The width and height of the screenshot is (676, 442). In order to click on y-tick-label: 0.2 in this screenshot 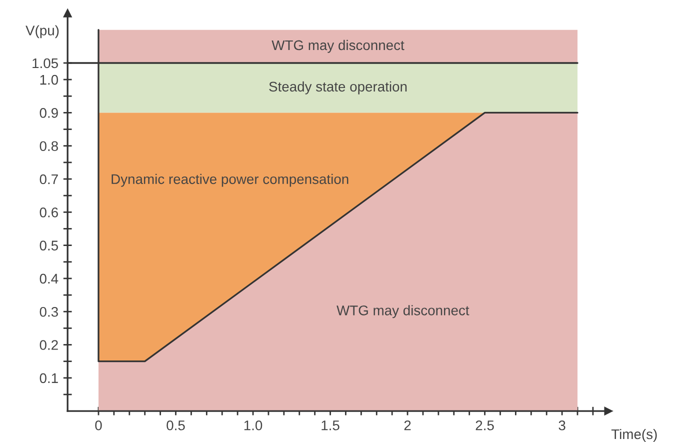, I will do `click(49, 345)`.